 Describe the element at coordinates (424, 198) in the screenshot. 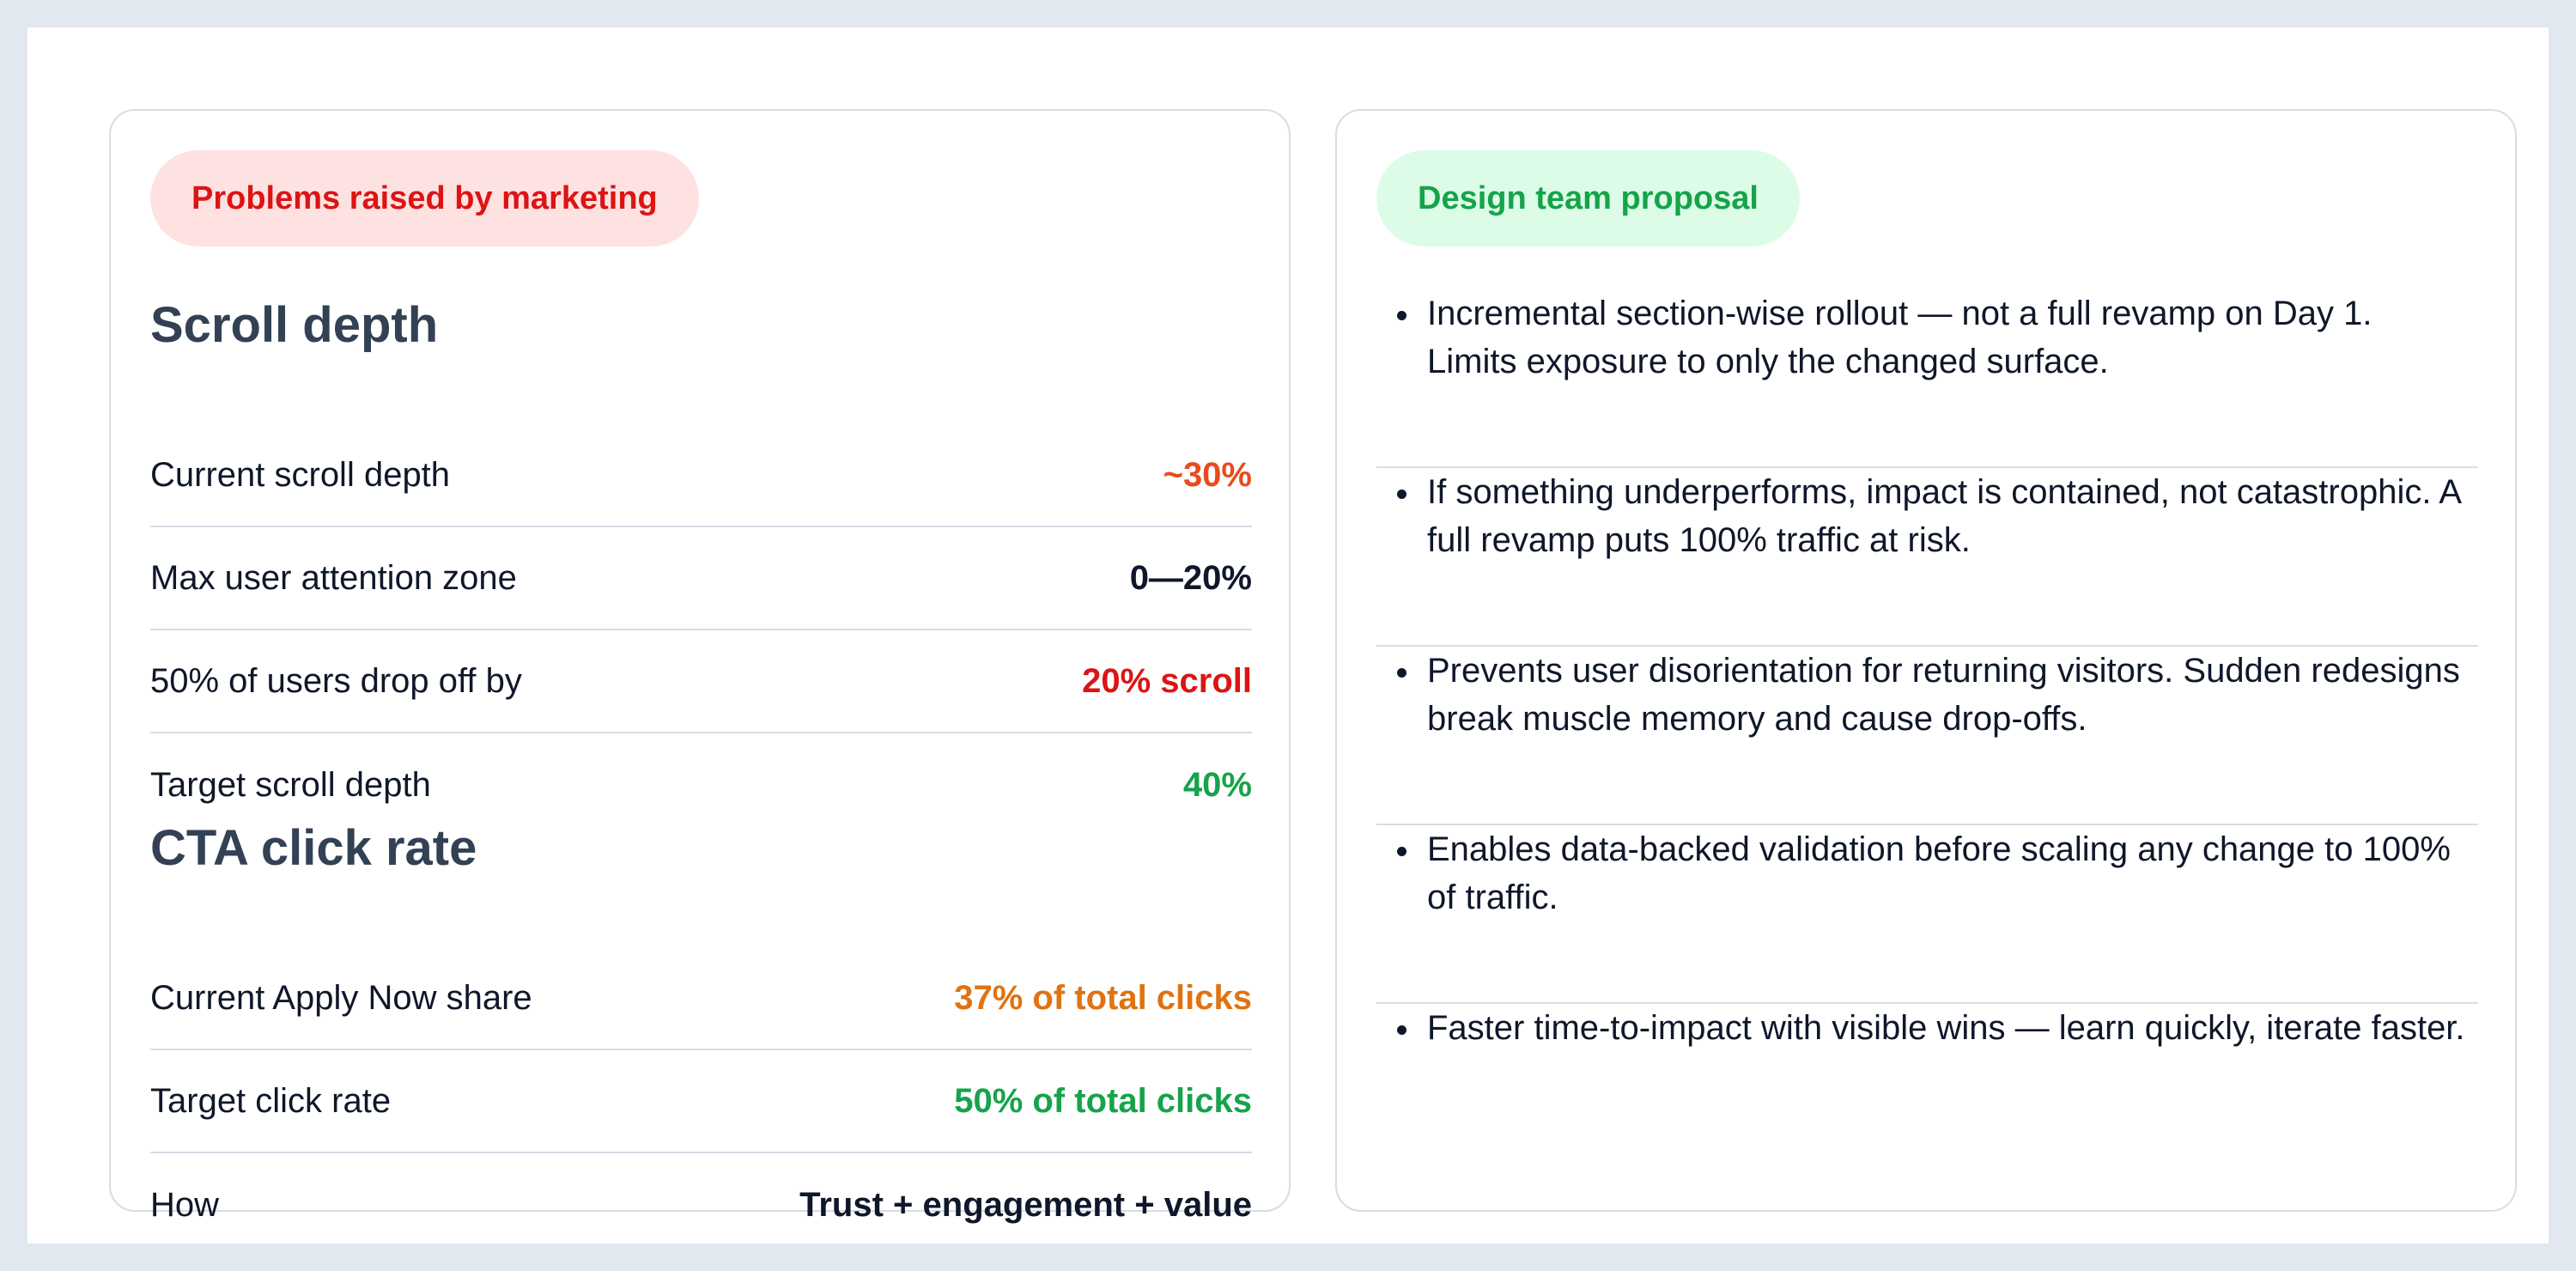

I see `problems-badge: Problems raised by marketing` at that location.